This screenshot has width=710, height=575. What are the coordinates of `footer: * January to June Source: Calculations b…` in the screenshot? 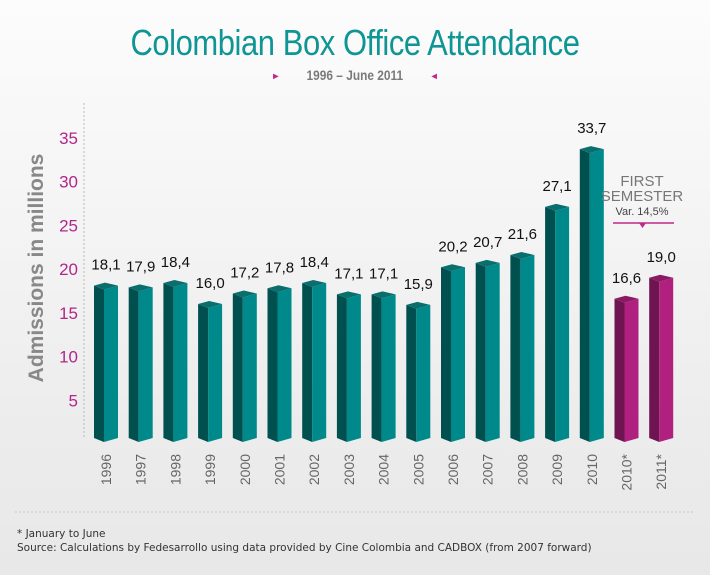 It's located at (304, 541).